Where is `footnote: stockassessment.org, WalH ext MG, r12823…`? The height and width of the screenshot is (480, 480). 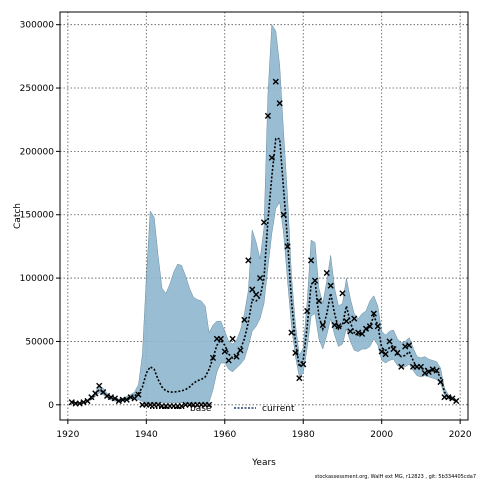
footnote: stockassessment.org, WalH ext MG, r12823… is located at coordinates (395, 477).